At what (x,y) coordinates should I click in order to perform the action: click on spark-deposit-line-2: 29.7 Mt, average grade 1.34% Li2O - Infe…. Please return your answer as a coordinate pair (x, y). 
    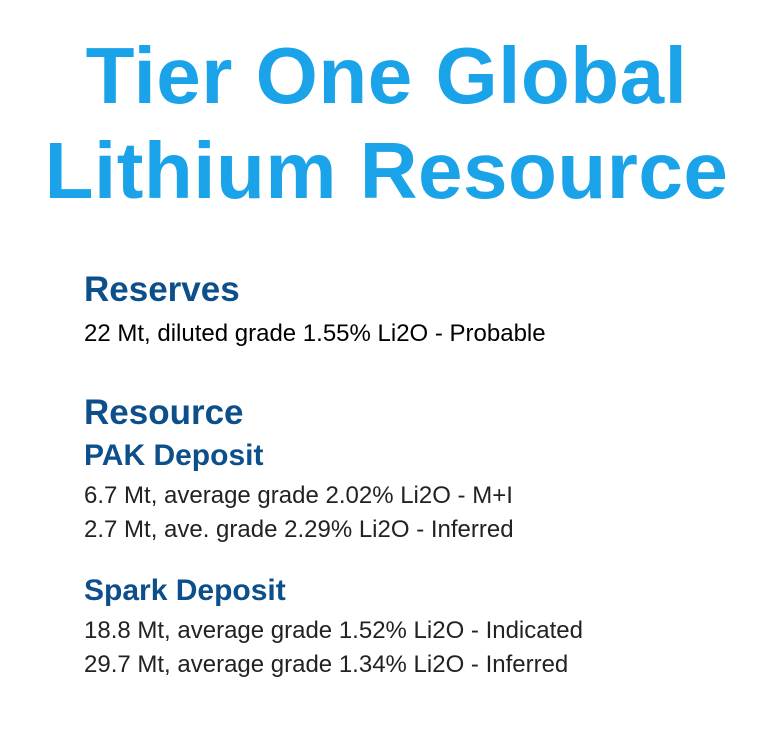
    Looking at the image, I should click on (326, 664).